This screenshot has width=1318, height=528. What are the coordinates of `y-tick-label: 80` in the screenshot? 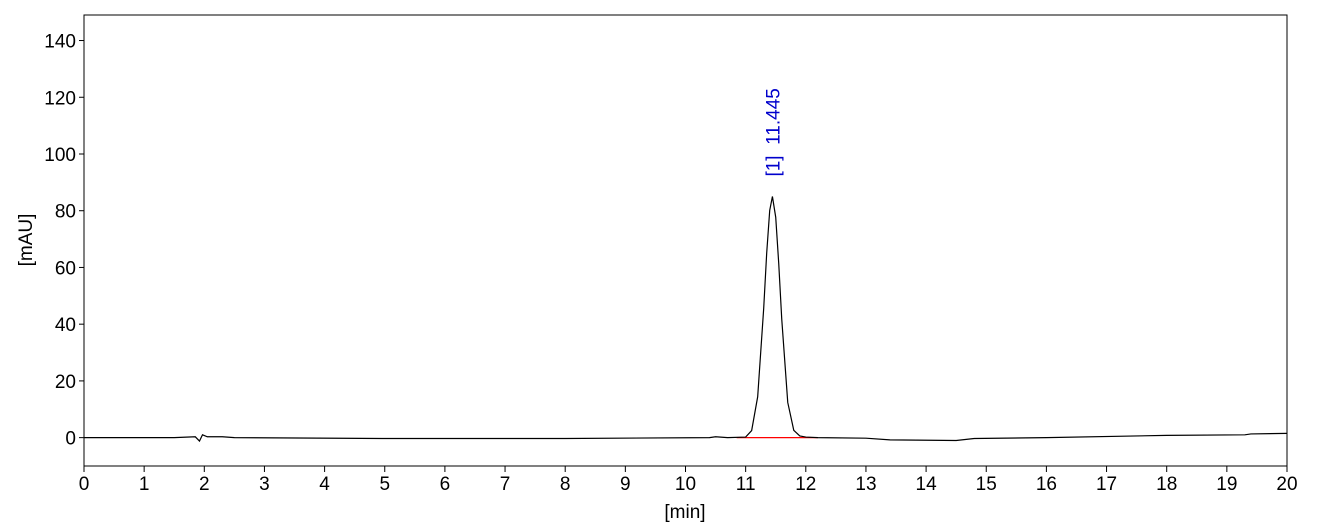 It's located at (65, 212).